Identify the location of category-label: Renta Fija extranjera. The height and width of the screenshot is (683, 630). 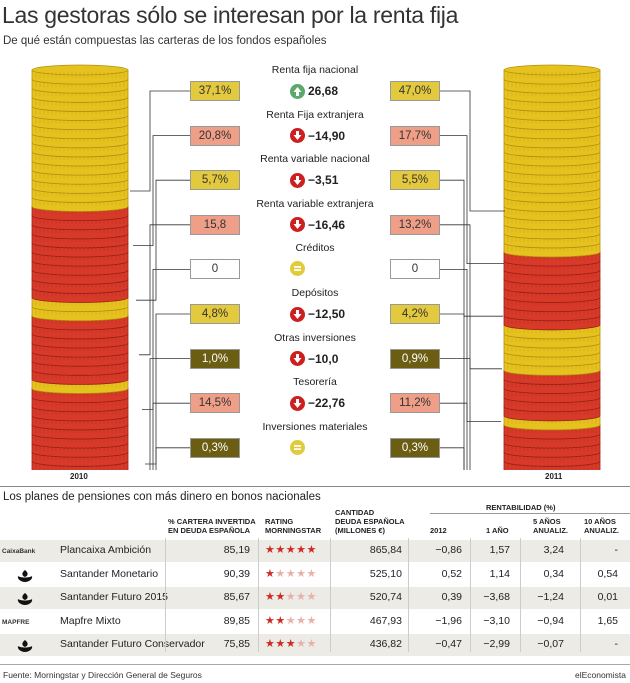
(315, 114).